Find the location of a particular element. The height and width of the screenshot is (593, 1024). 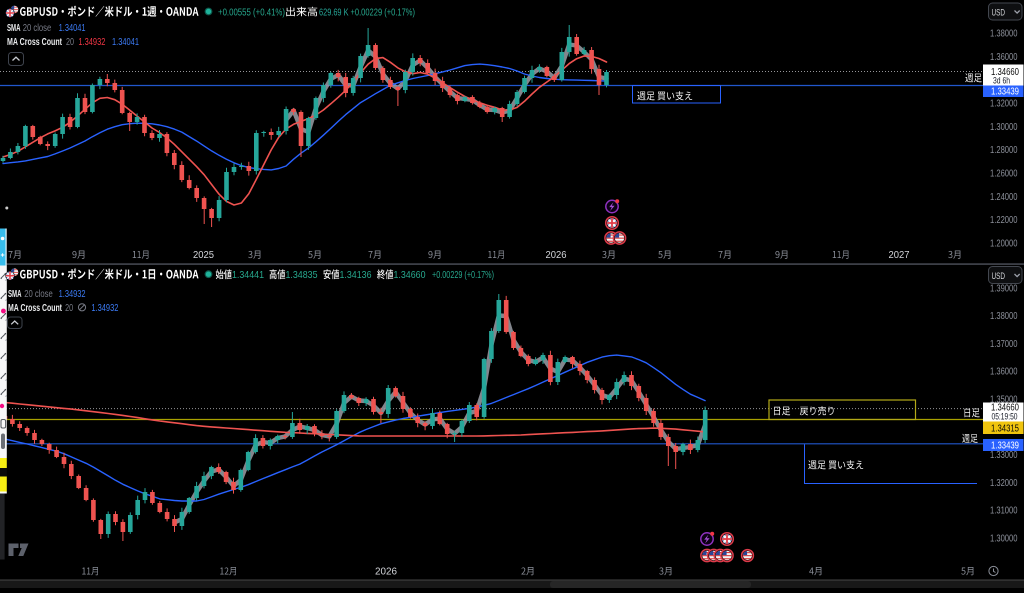

svg-text: 1.31000 is located at coordinates (1004, 511).